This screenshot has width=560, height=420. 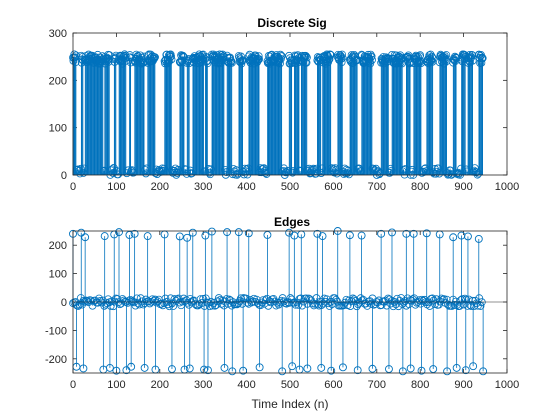 What do you see at coordinates (203, 385) in the screenshot?
I see `x-tick-label: 300` at bounding box center [203, 385].